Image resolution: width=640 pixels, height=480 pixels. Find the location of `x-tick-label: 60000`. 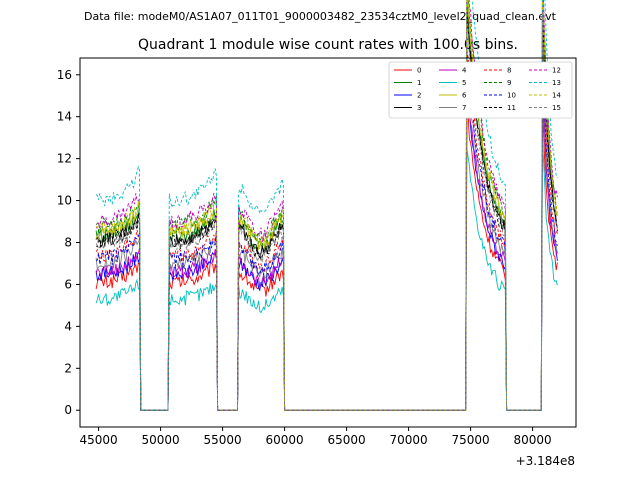

x-tick-label: 60000 is located at coordinates (285, 440).